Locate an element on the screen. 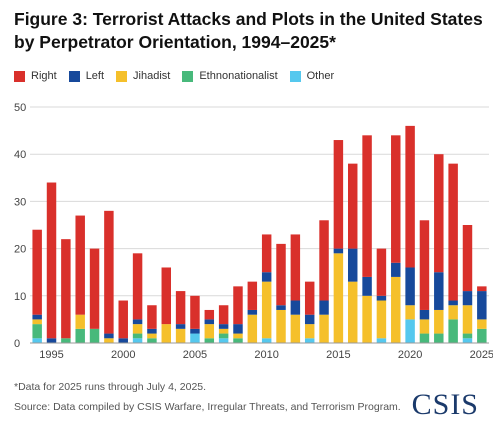  bar-left-2018 is located at coordinates (381, 298).